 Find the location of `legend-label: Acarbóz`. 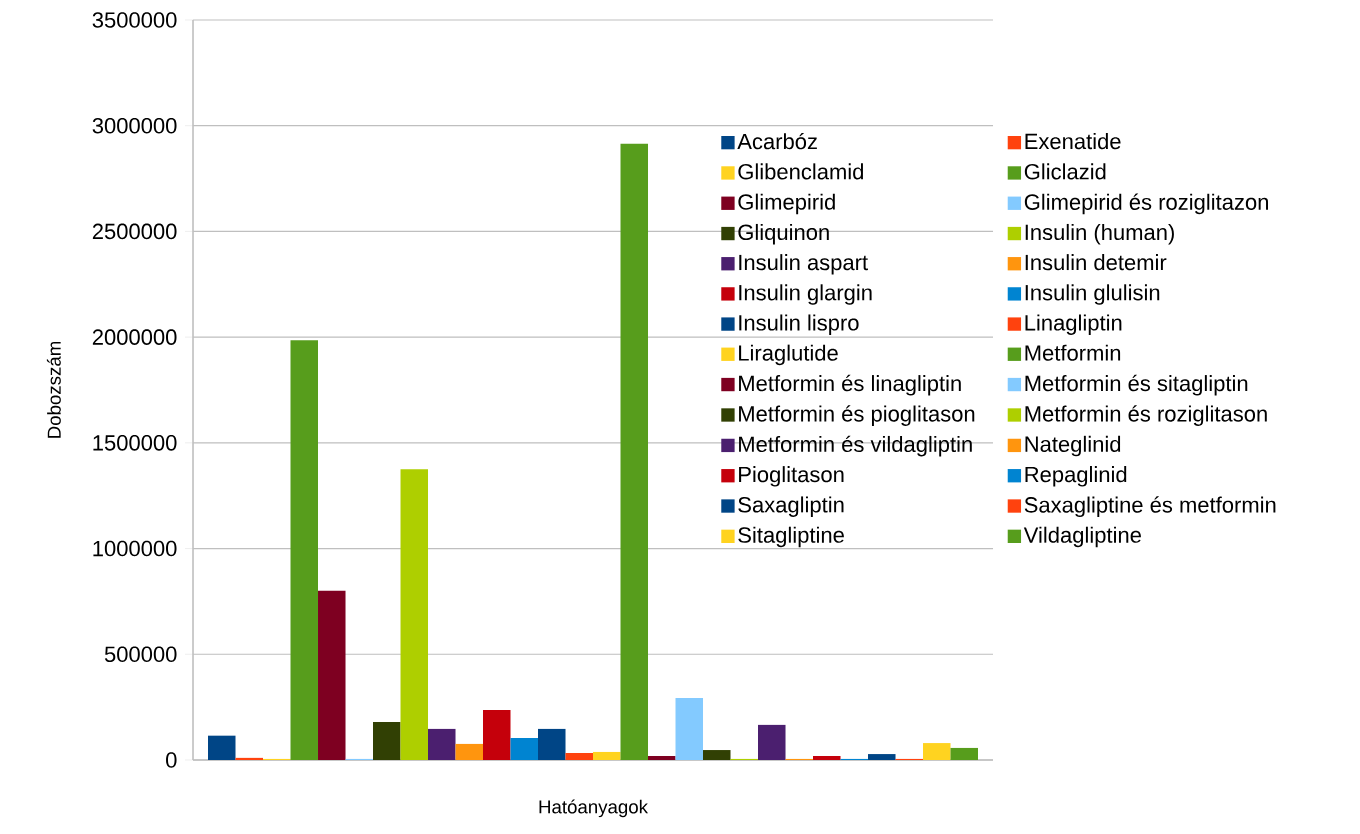

legend-label: Acarbóz is located at coordinates (777, 141).